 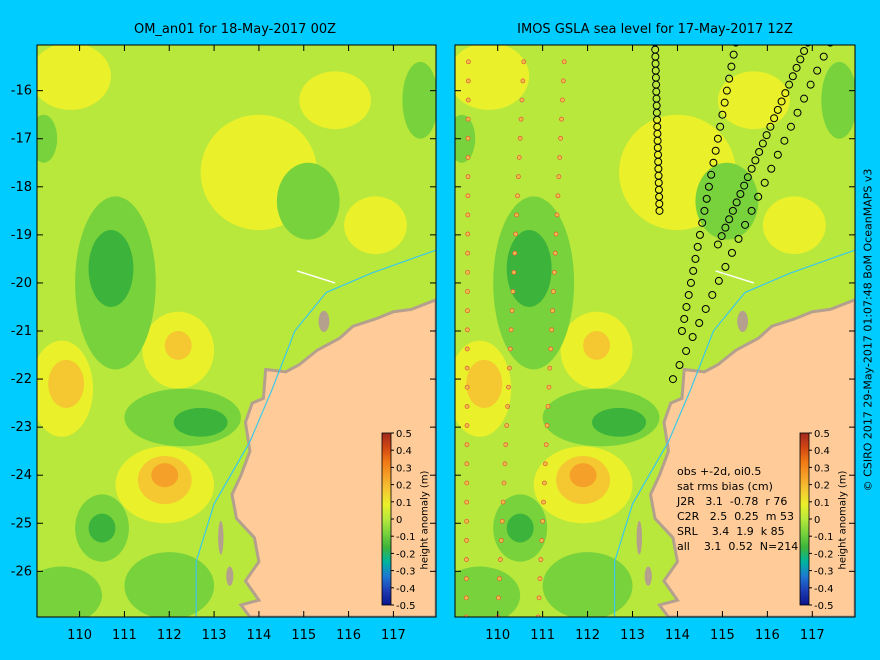 What do you see at coordinates (316, 277) in the screenshot?
I see `cyclone-track` at bounding box center [316, 277].